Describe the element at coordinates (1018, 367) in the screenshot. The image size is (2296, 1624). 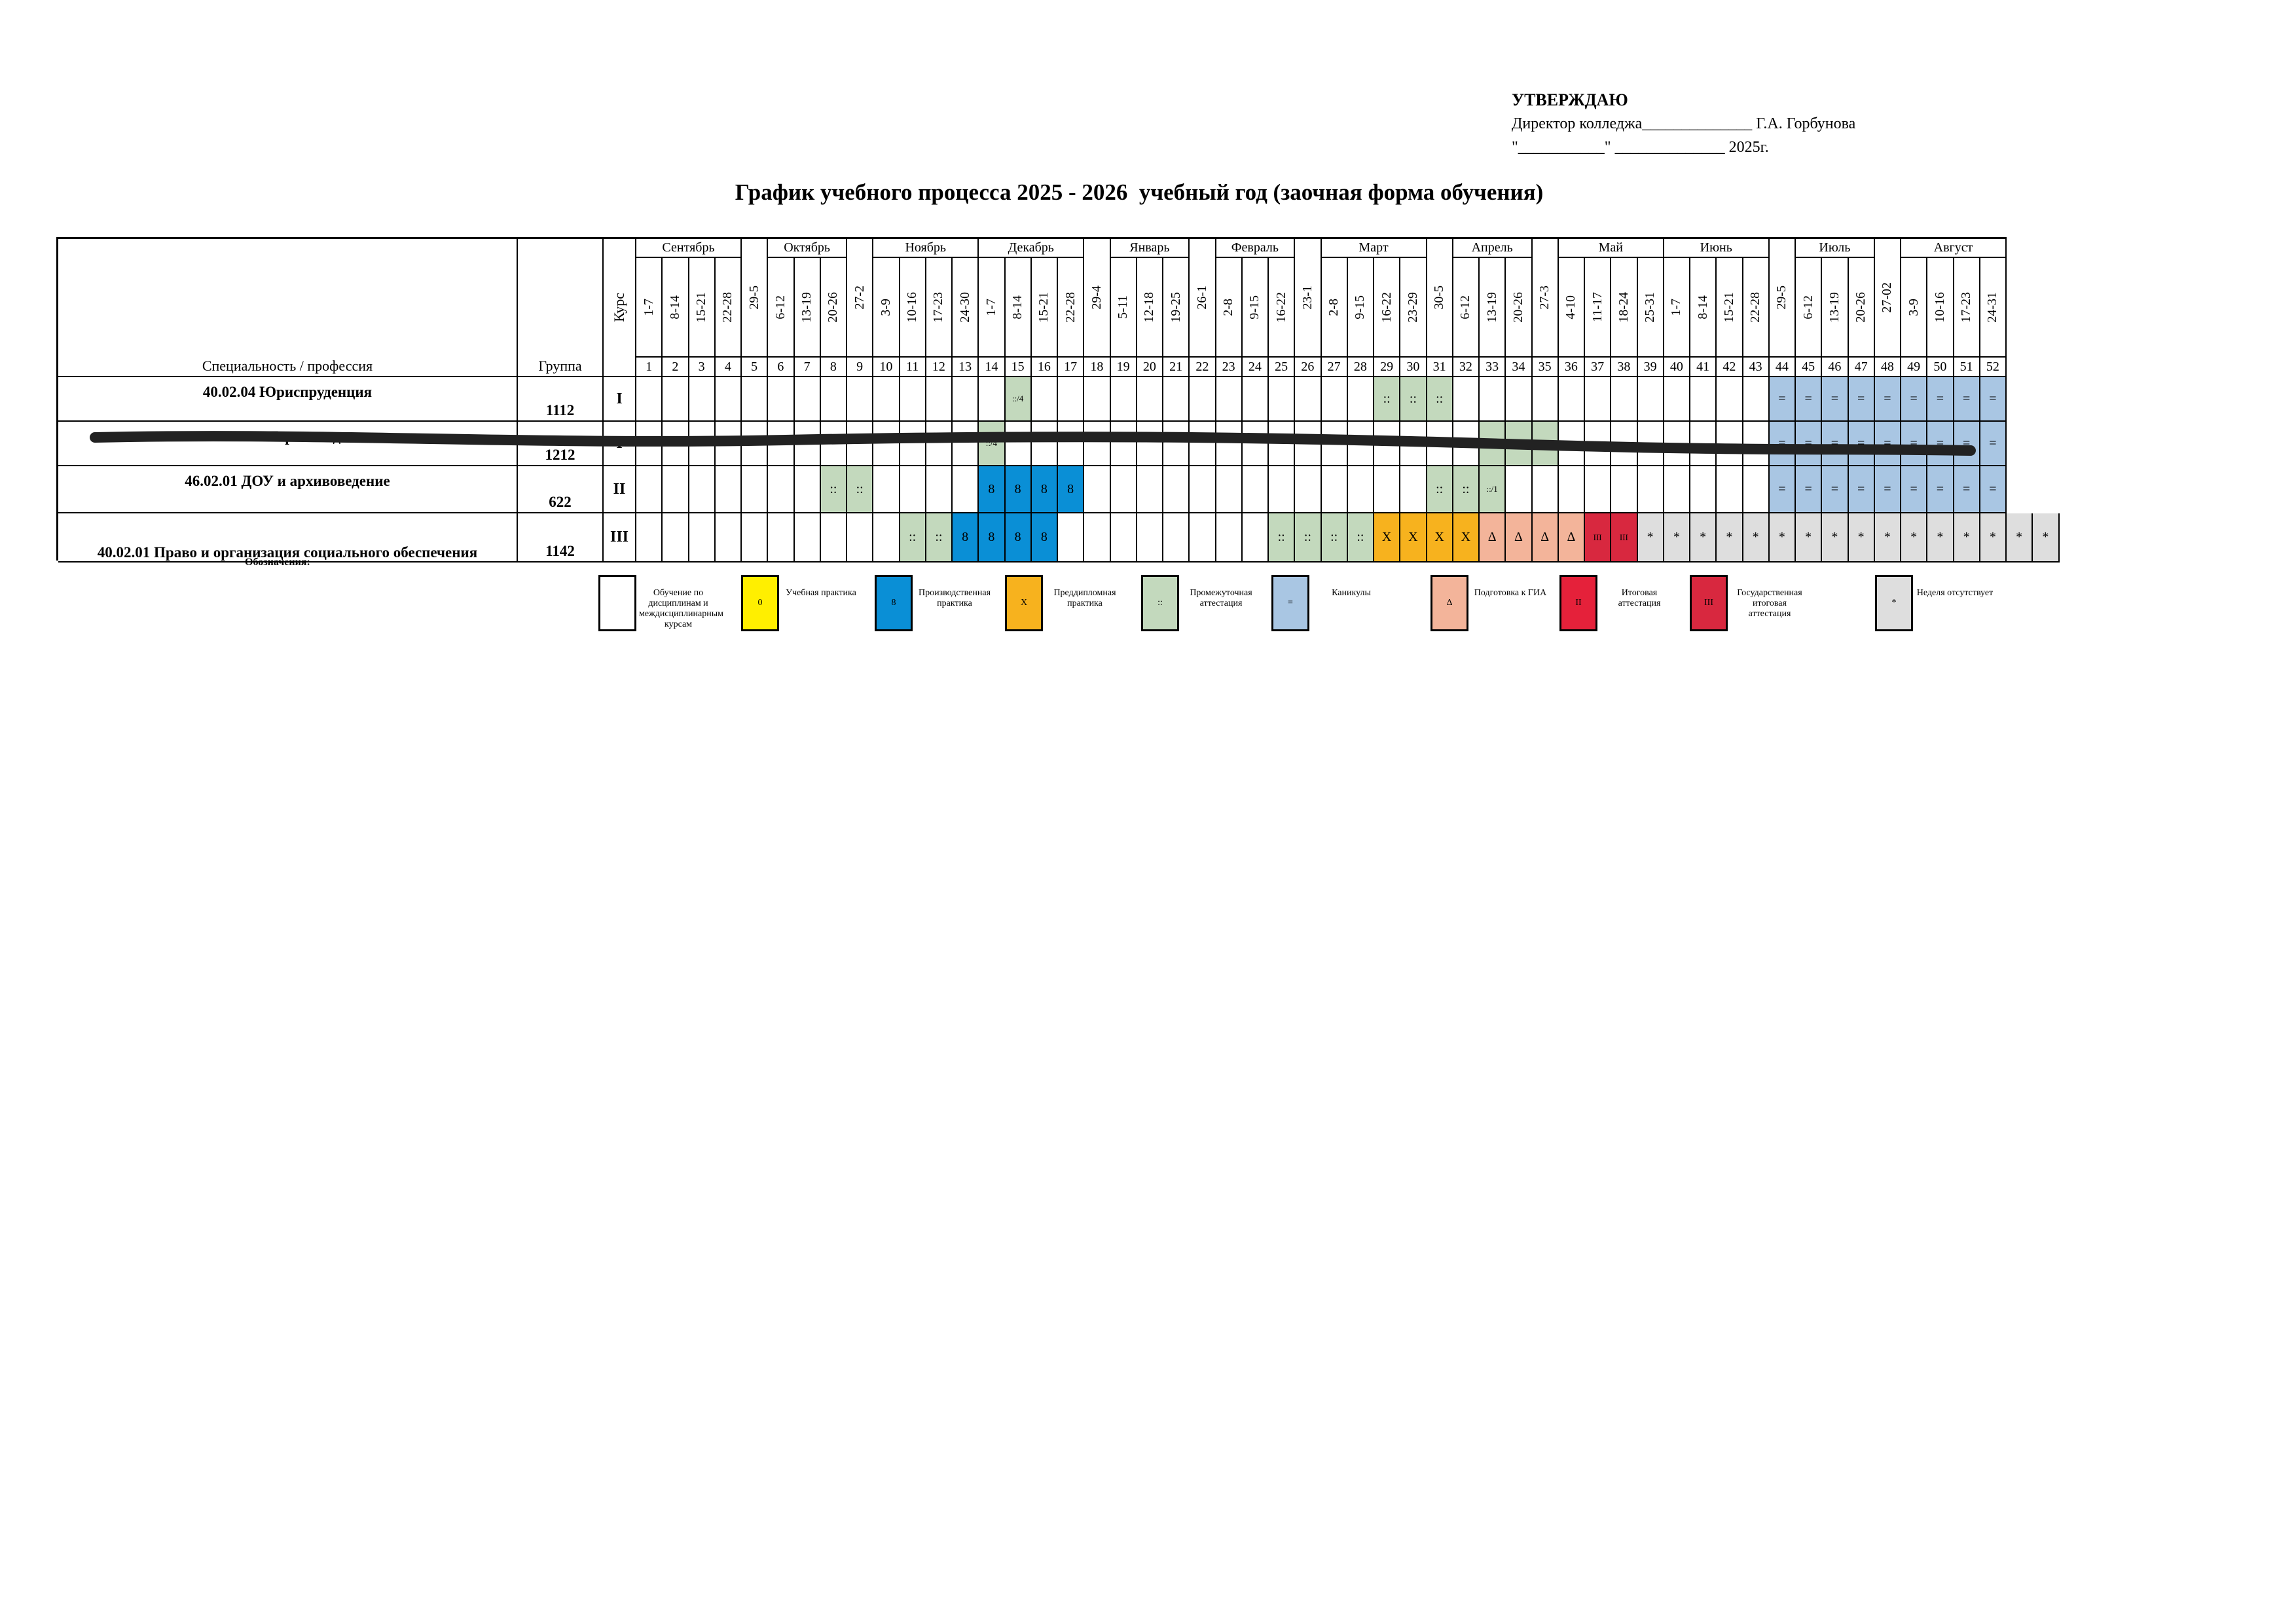
I see `week-number: 15` at that location.